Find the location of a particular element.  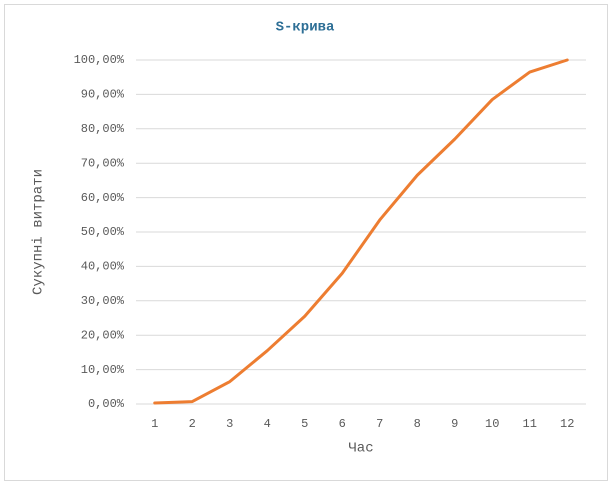

x-tick-label: 7 is located at coordinates (379, 424).